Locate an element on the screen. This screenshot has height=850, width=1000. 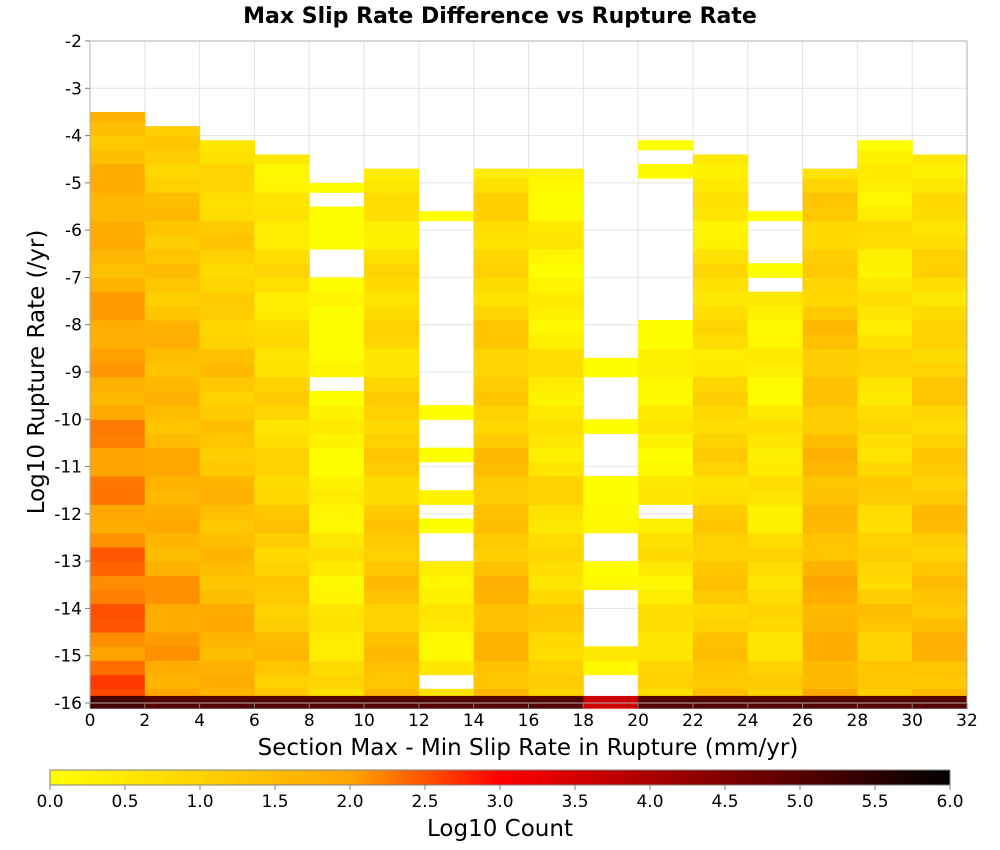
x-tick-label: 20 is located at coordinates (638, 721).